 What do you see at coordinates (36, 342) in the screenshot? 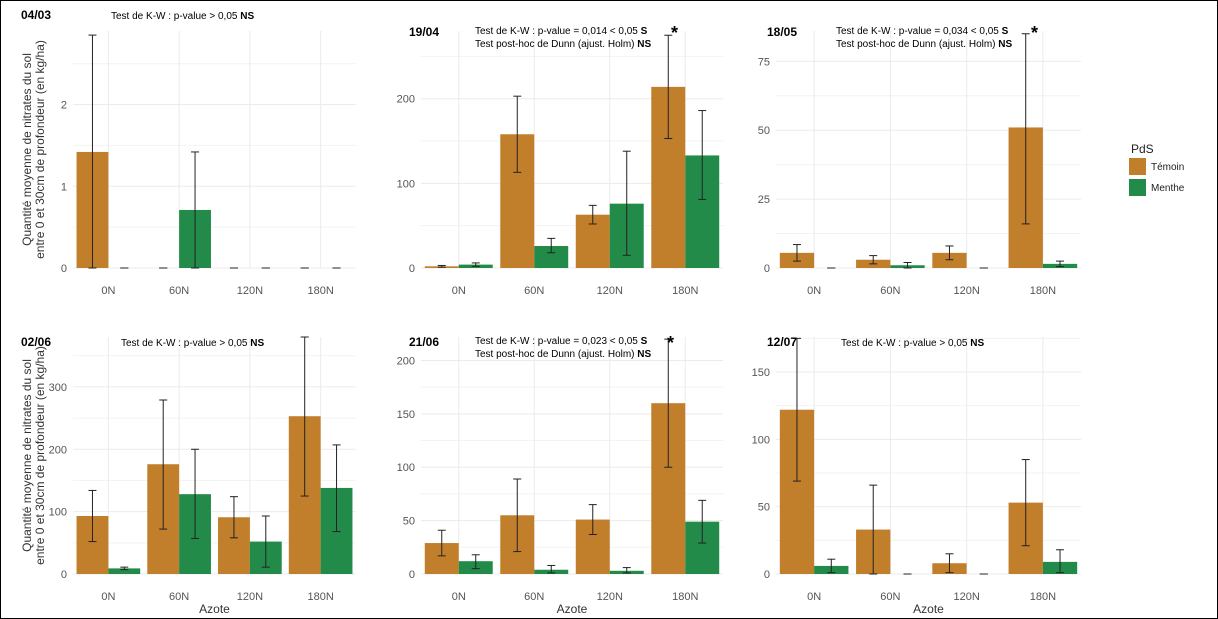
I see `panel-date-label: 02/06` at bounding box center [36, 342].